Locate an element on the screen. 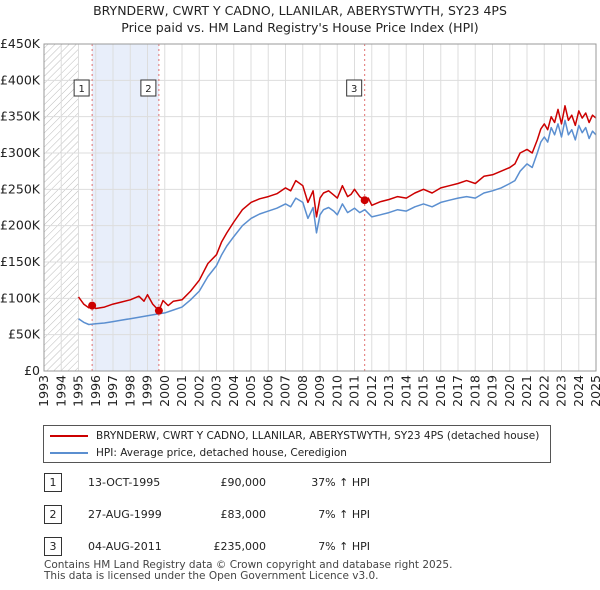 This screenshot has height=590, width=600. y-tick-label: £450K is located at coordinates (20, 43).